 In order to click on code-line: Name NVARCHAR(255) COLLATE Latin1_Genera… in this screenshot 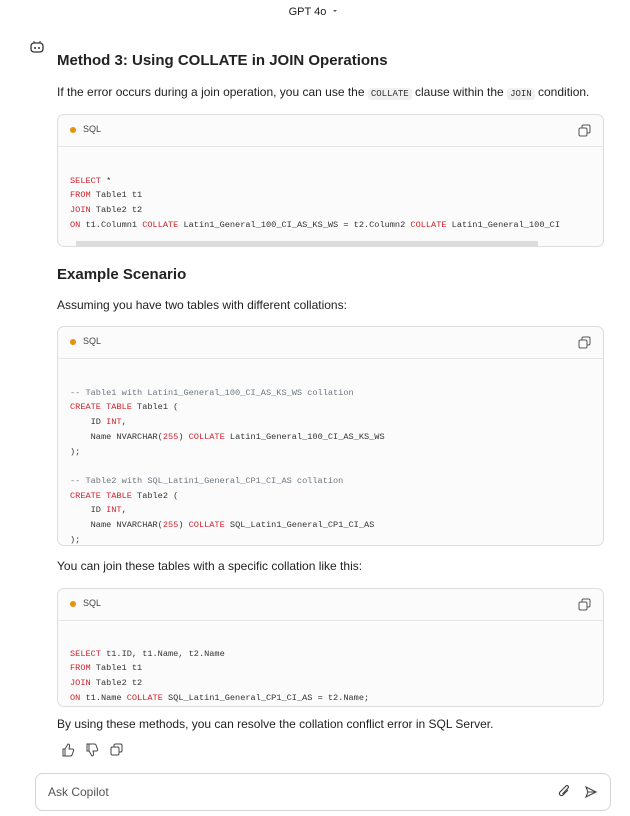, I will do `click(330, 437)`.